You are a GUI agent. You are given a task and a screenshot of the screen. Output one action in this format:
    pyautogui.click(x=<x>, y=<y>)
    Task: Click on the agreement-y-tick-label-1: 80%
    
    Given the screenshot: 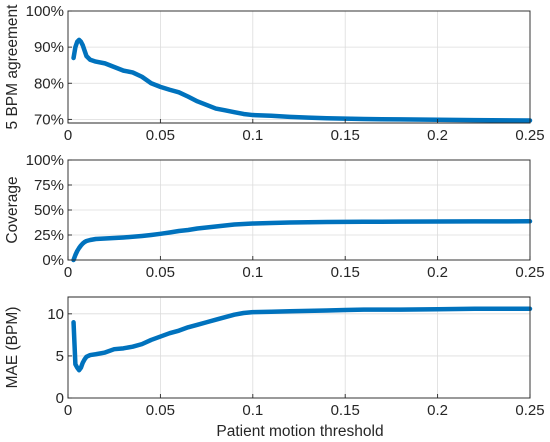 What is the action you would take?
    pyautogui.click(x=49, y=83)
    